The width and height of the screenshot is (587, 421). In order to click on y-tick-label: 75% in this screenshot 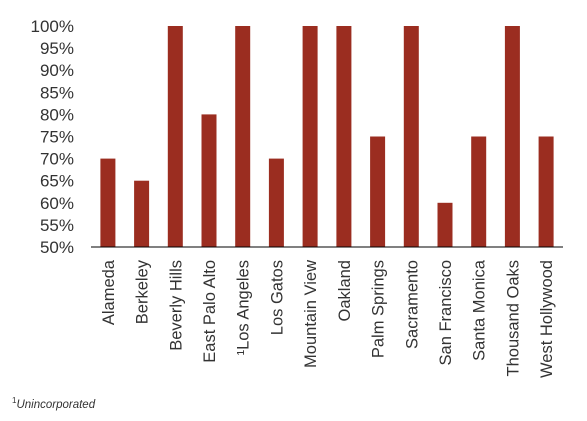, I will do `click(57, 137)`.